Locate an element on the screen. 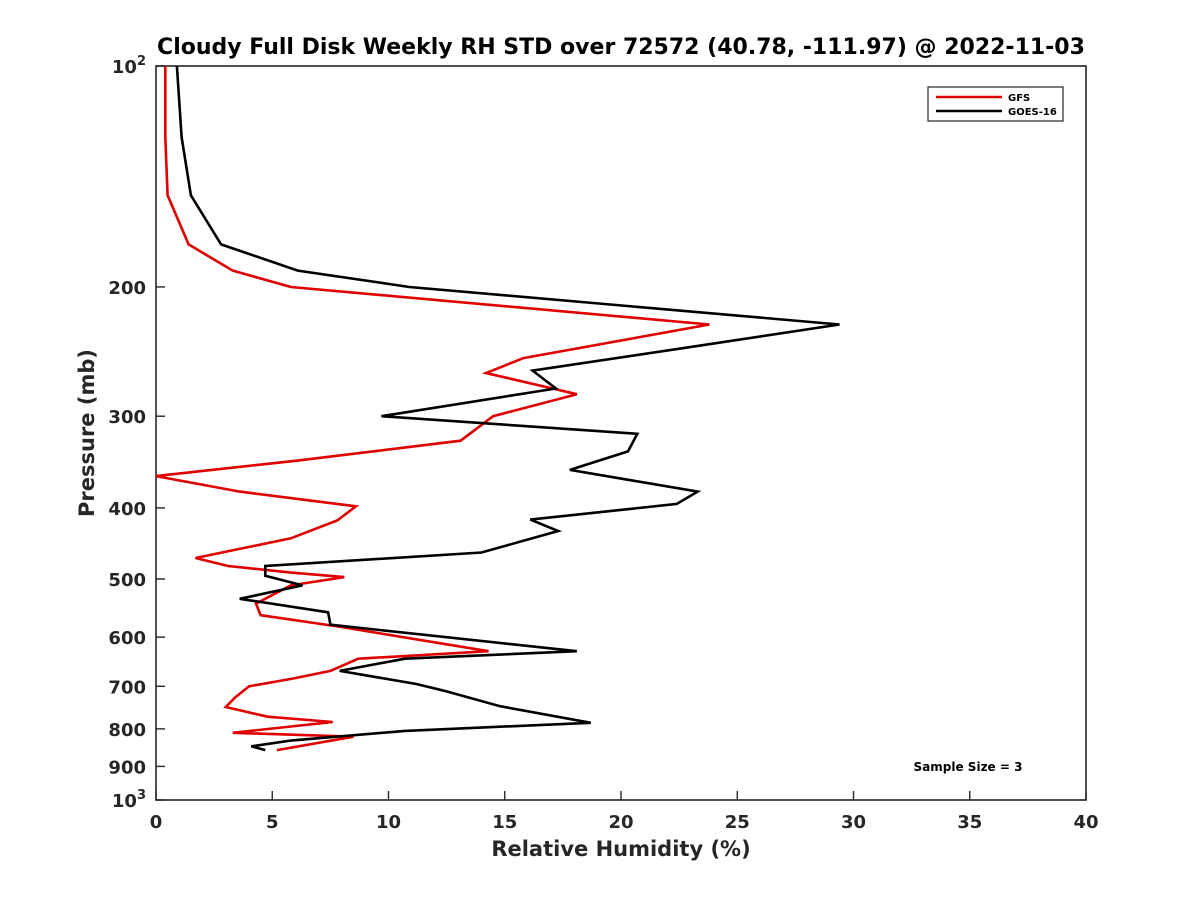 This screenshot has height=900, width=1200. x-tick-label: 35 is located at coordinates (969, 822).